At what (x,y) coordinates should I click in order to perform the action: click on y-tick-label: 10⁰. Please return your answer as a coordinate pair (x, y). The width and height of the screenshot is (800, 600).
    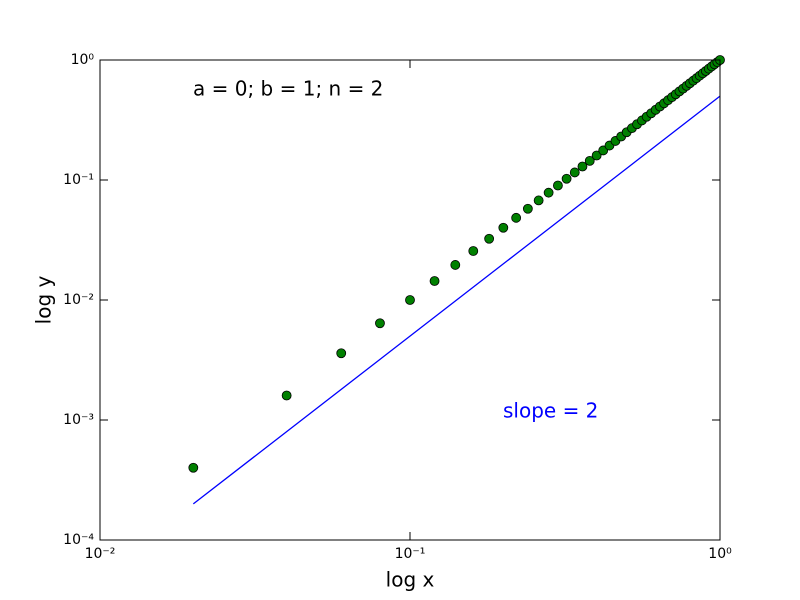
    Looking at the image, I should click on (83, 60).